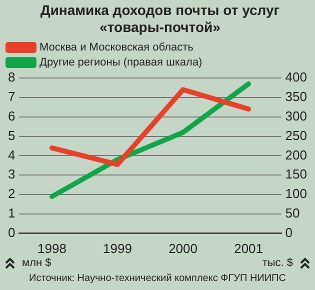 Image resolution: width=315 pixels, height=290 pixels. Describe the element at coordinates (296, 154) in the screenshot. I see `y2-tick-label: 200` at that location.